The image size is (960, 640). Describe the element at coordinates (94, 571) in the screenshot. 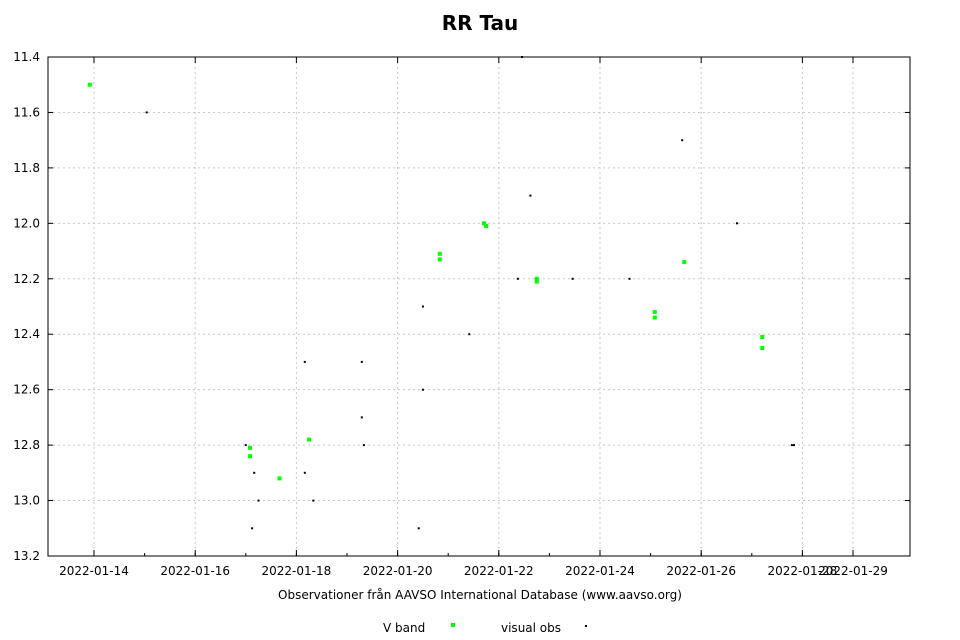

I see `x-tick-label: 2022-01-14` at that location.